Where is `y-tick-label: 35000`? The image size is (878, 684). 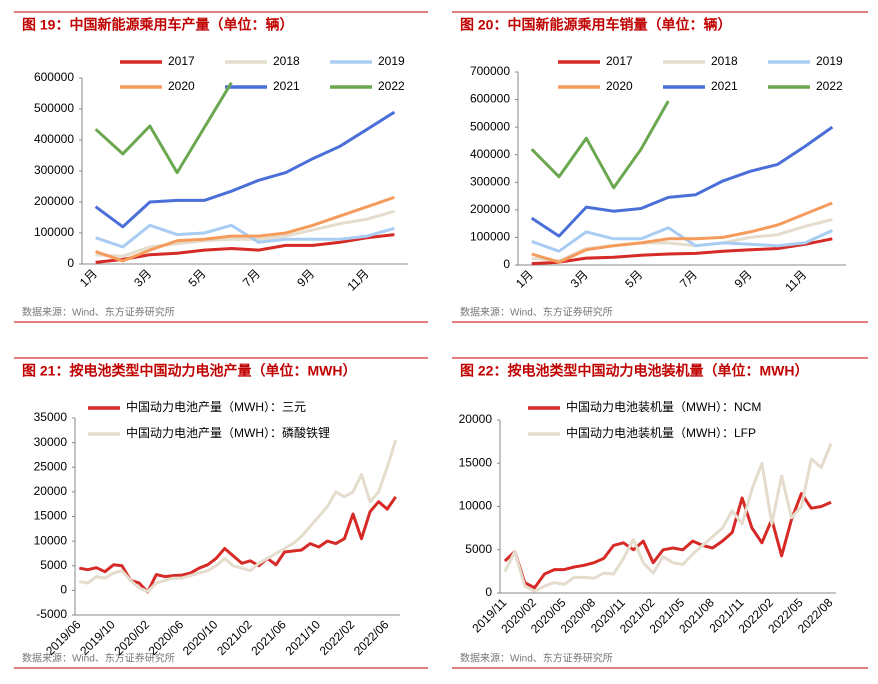 y-tick-label: 35000 is located at coordinates (51, 417).